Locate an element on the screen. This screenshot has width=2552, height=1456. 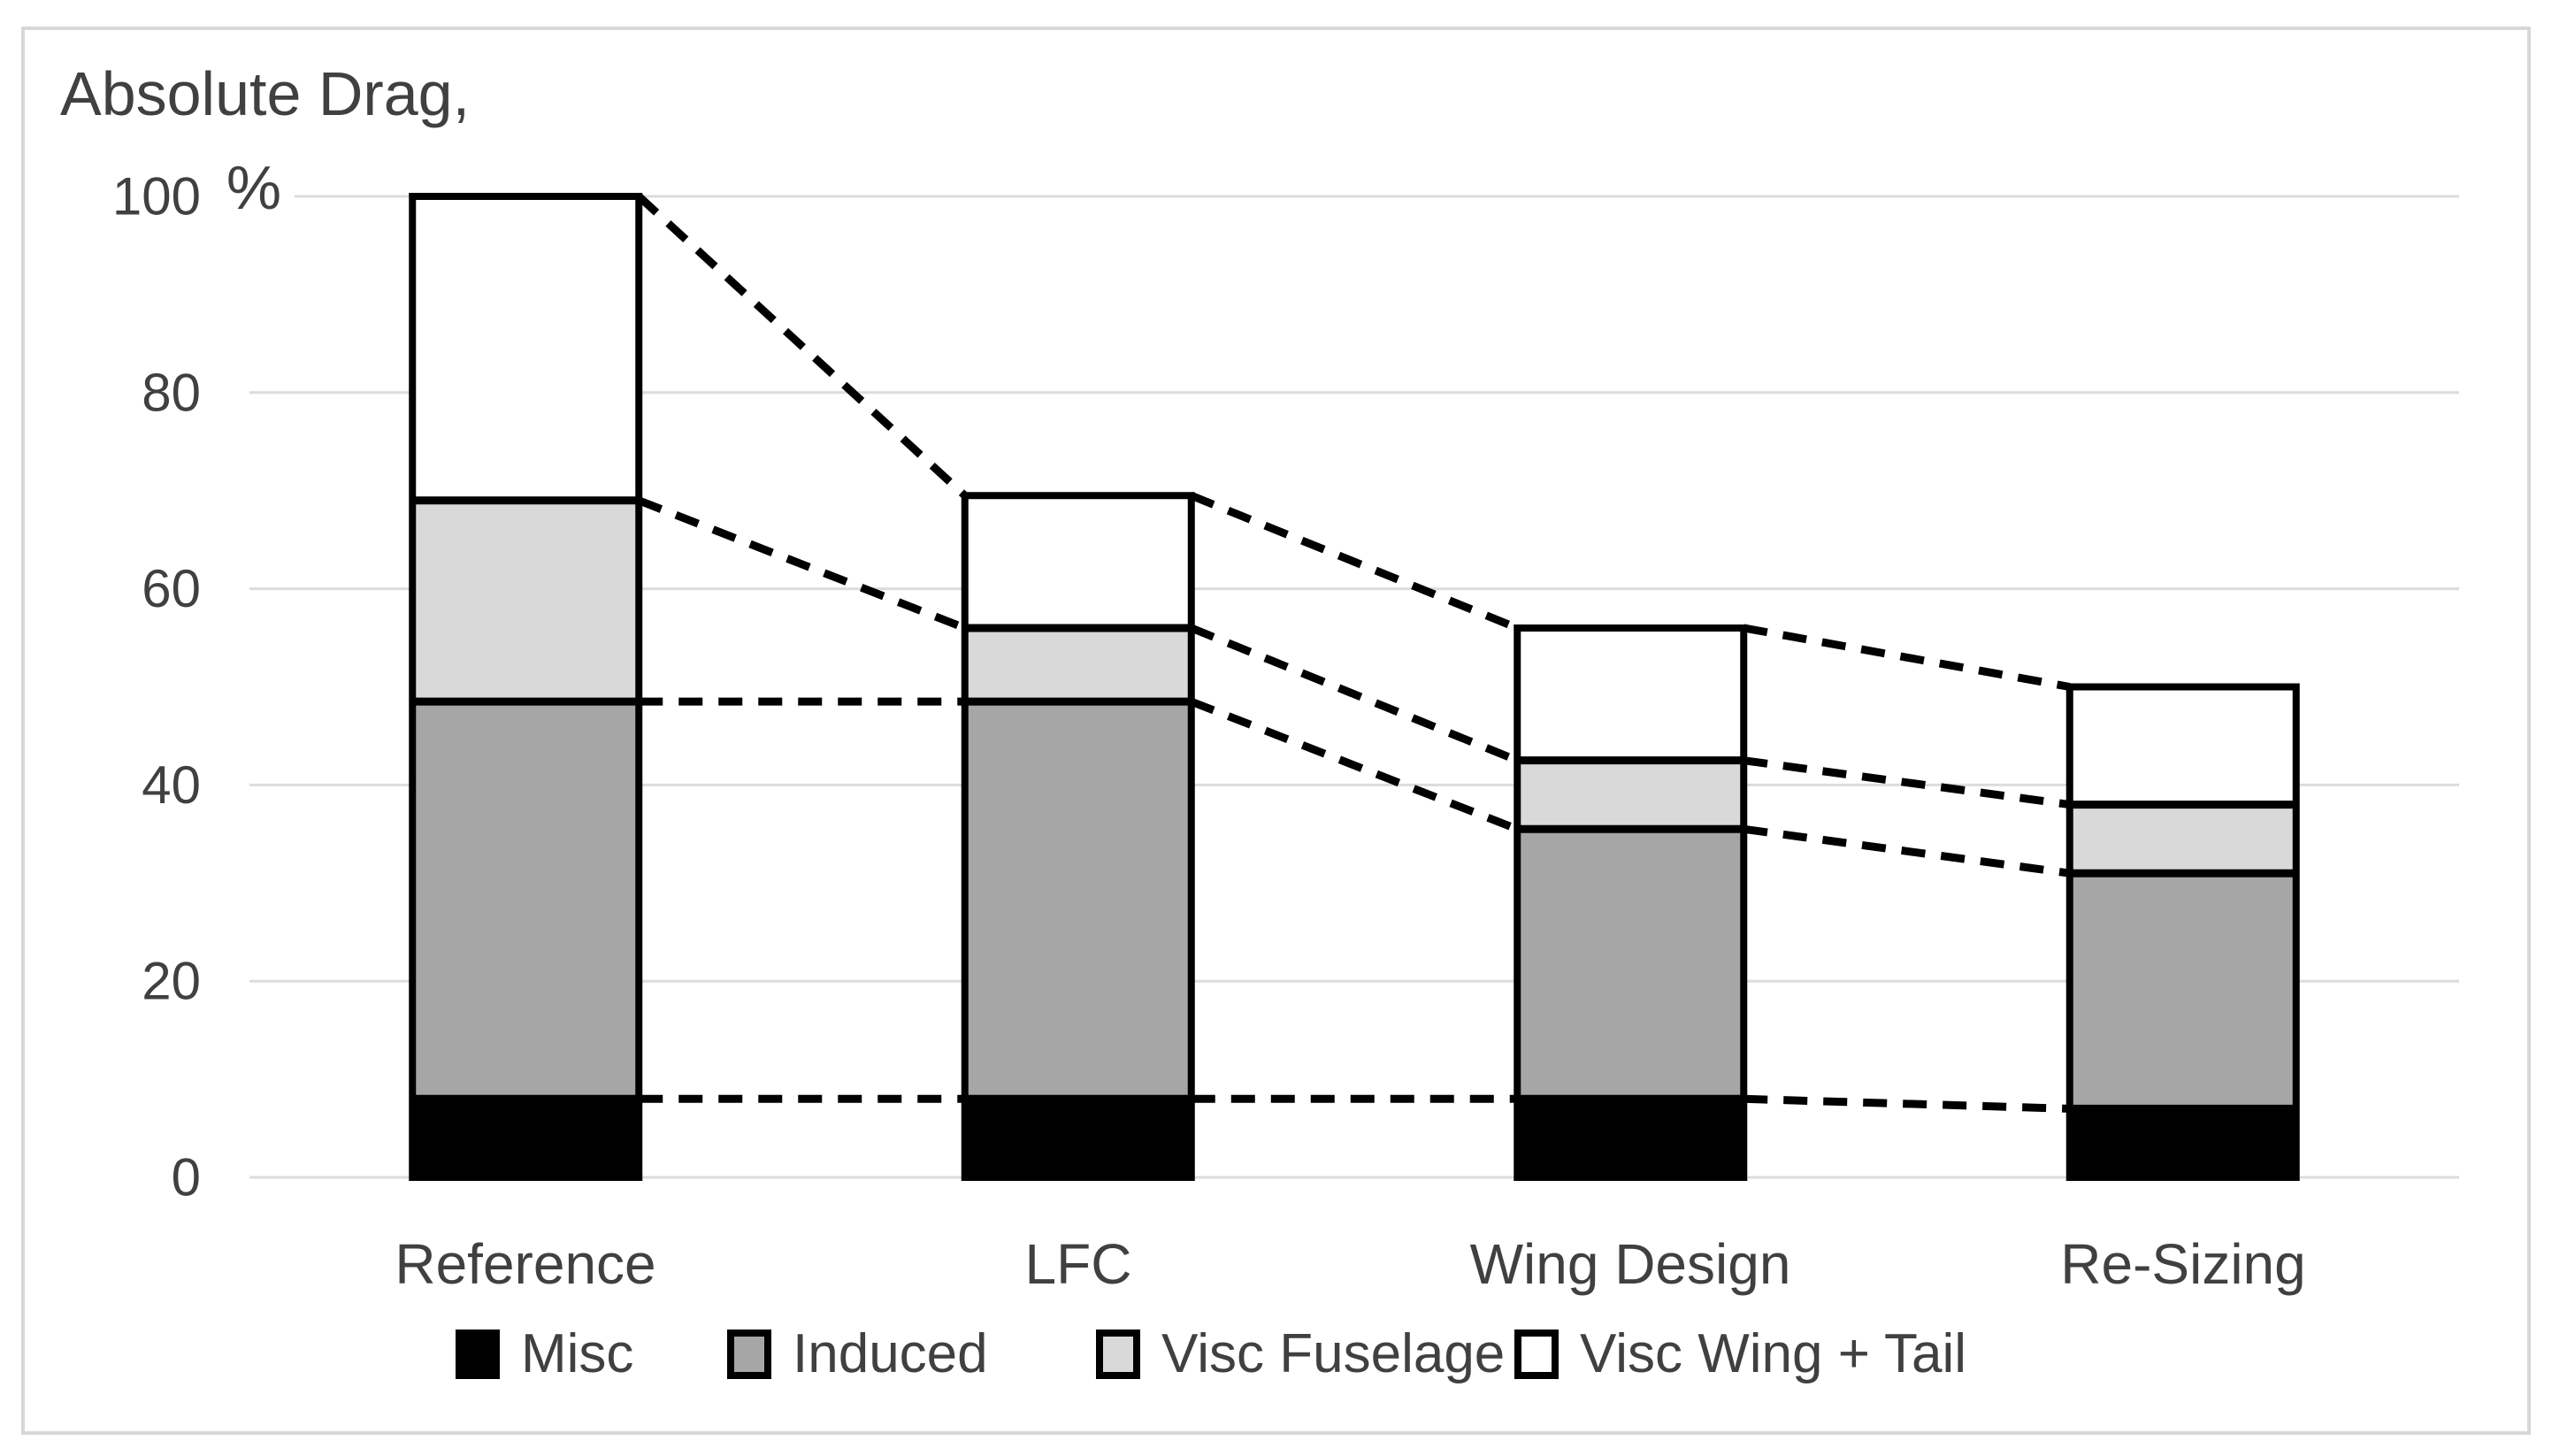
y-tick-label-0: 0 is located at coordinates (186, 1177).